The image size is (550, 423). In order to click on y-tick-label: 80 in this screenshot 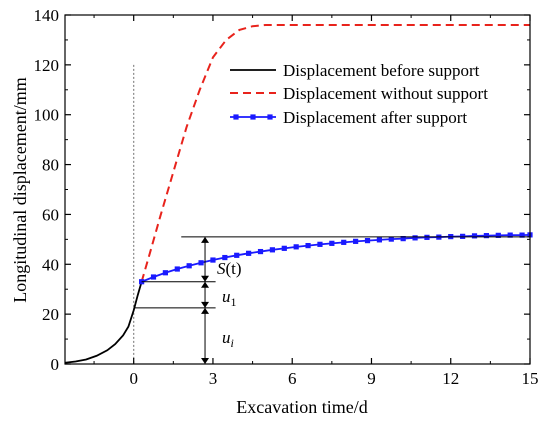, I will do `click(50, 165)`.